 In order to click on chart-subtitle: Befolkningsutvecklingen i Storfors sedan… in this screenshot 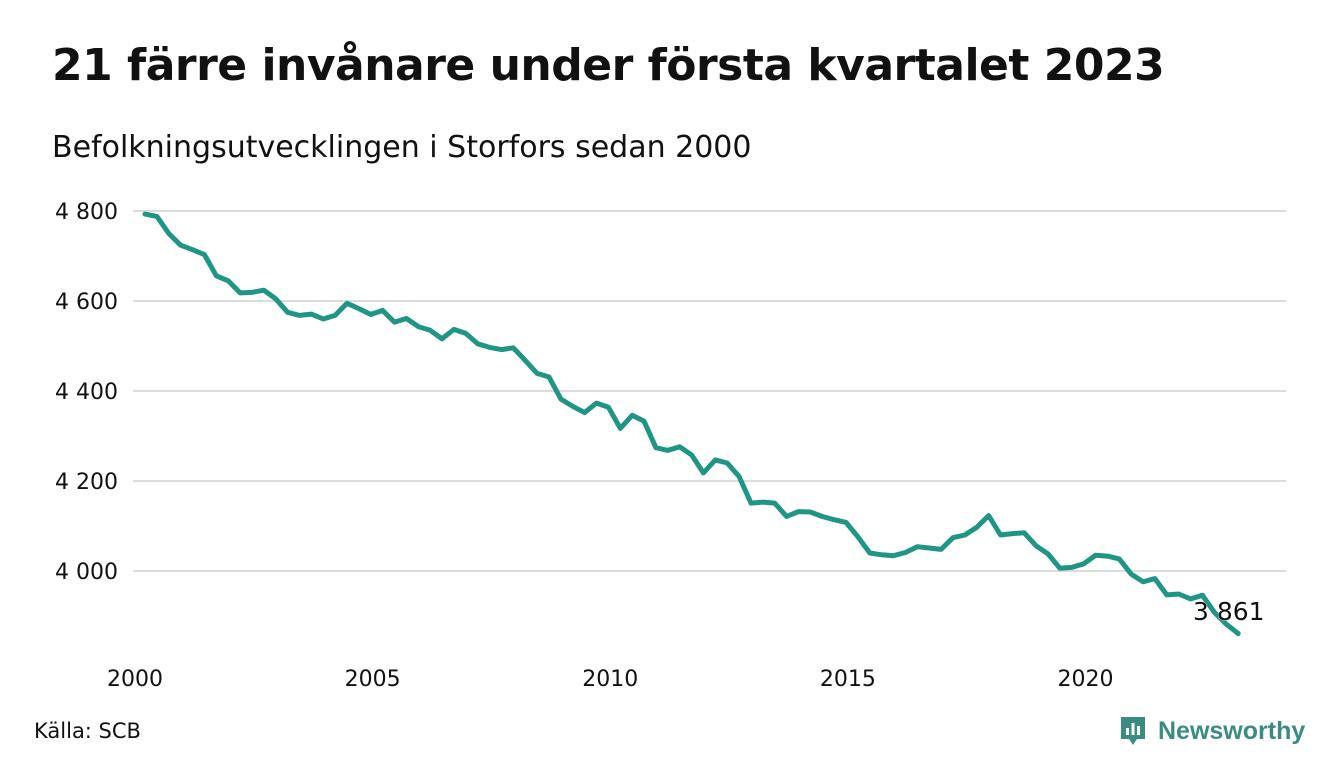, I will do `click(402, 147)`.